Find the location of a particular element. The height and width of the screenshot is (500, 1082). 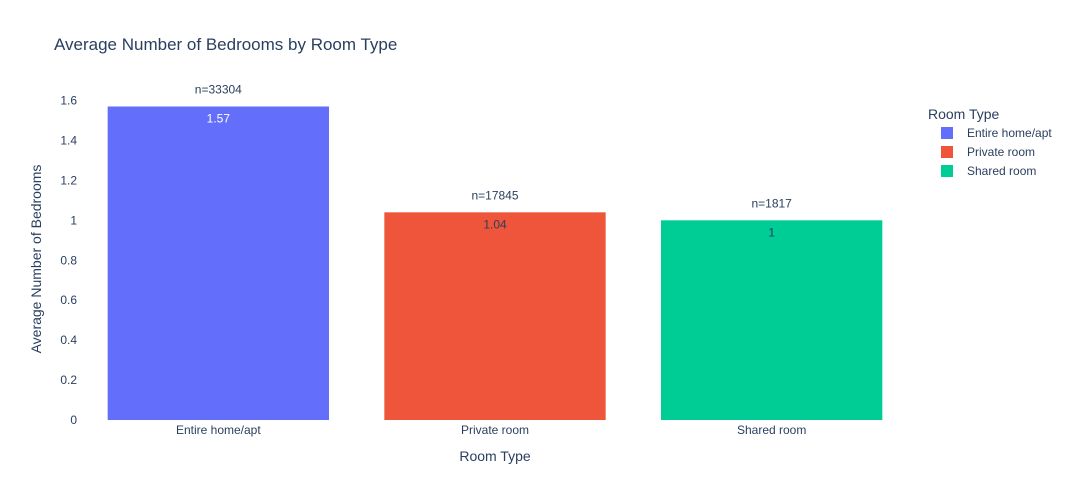

y-axis-ticks: 0 0.2 0.4 0.6 0.8 1 1.2 1.4 1.6 is located at coordinates (68, 260).